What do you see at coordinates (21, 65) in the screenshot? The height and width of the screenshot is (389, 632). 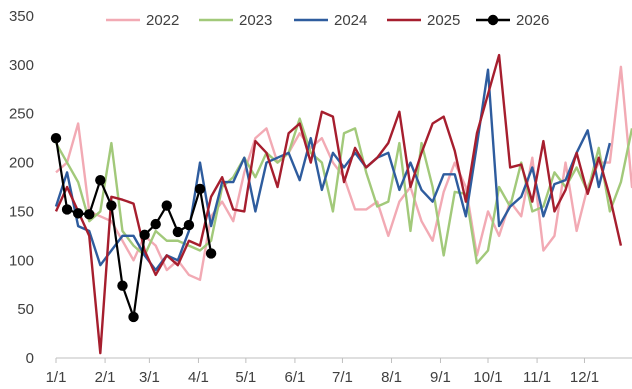 I see `y-tick-label: 300` at bounding box center [21, 65].